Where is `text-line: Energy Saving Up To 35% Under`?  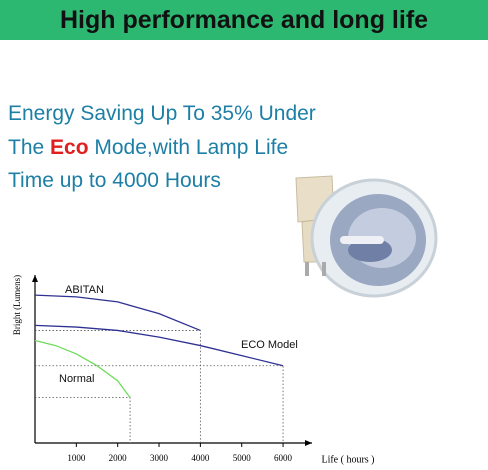
text-line: Energy Saving Up To 35% Under is located at coordinates (162, 113).